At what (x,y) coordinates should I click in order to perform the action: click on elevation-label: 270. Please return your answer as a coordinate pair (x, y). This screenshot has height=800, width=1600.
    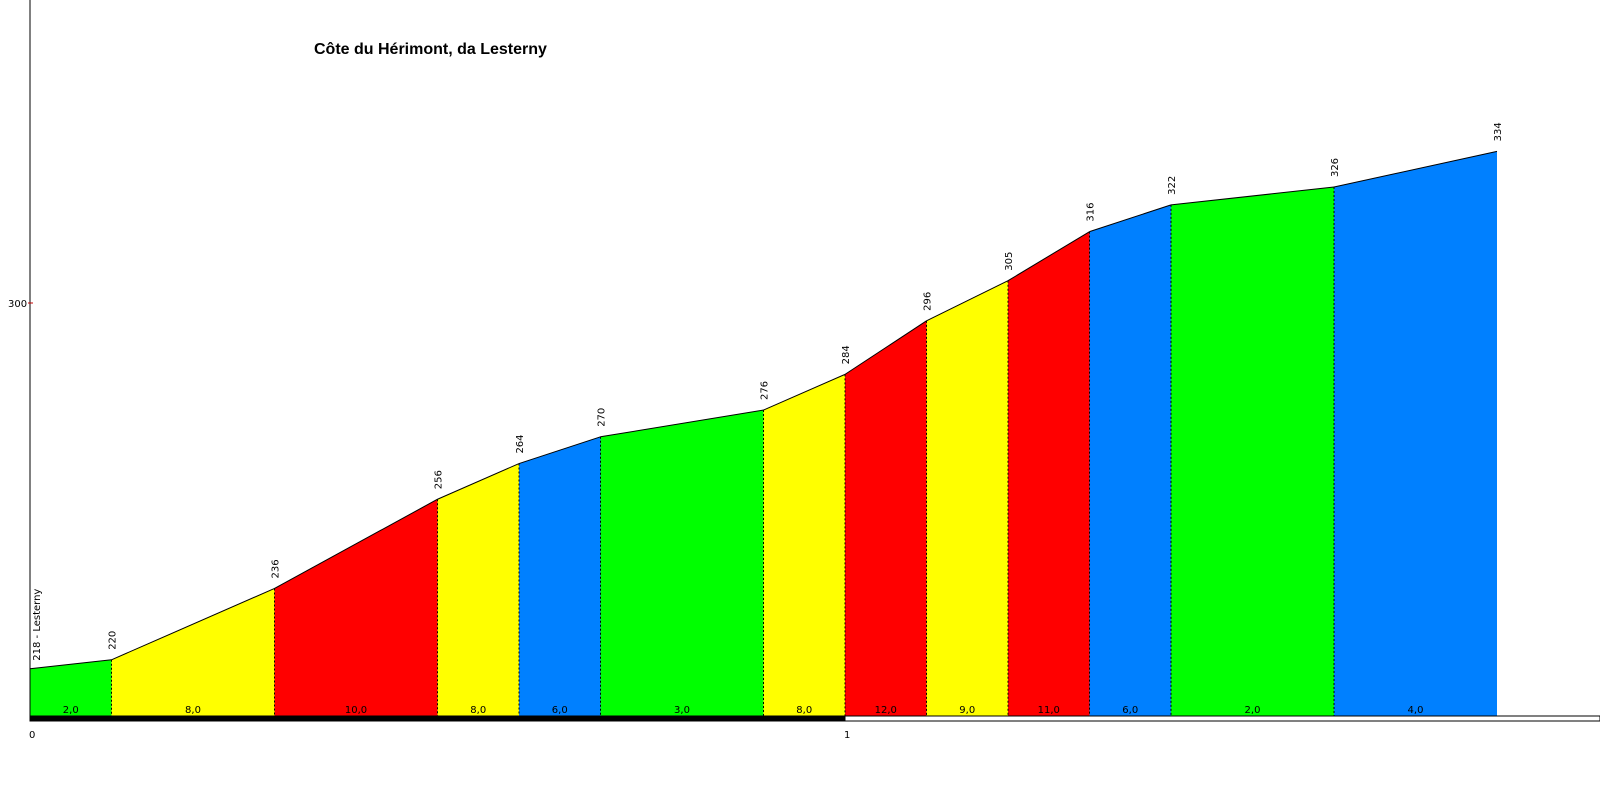
    Looking at the image, I should click on (602, 417).